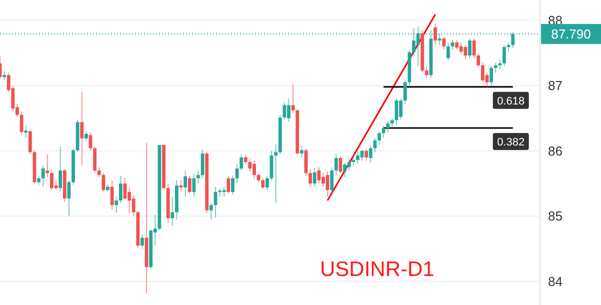  What do you see at coordinates (511, 142) in the screenshot?
I see `series-label: 0.382` at bounding box center [511, 142].